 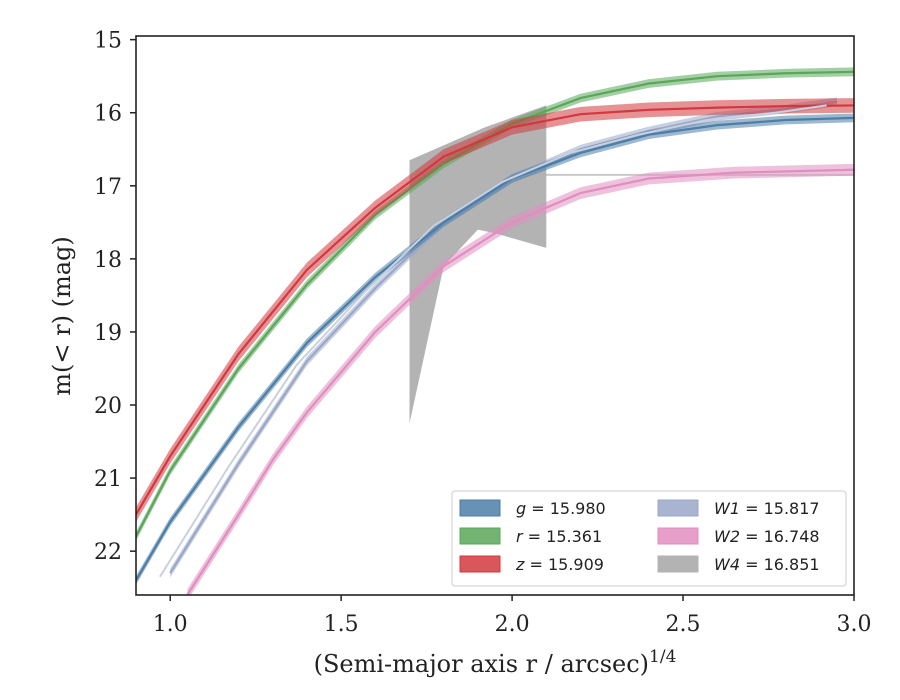 I want to click on legend-label-w4: W4 = 16.851, so click(x=767, y=564).